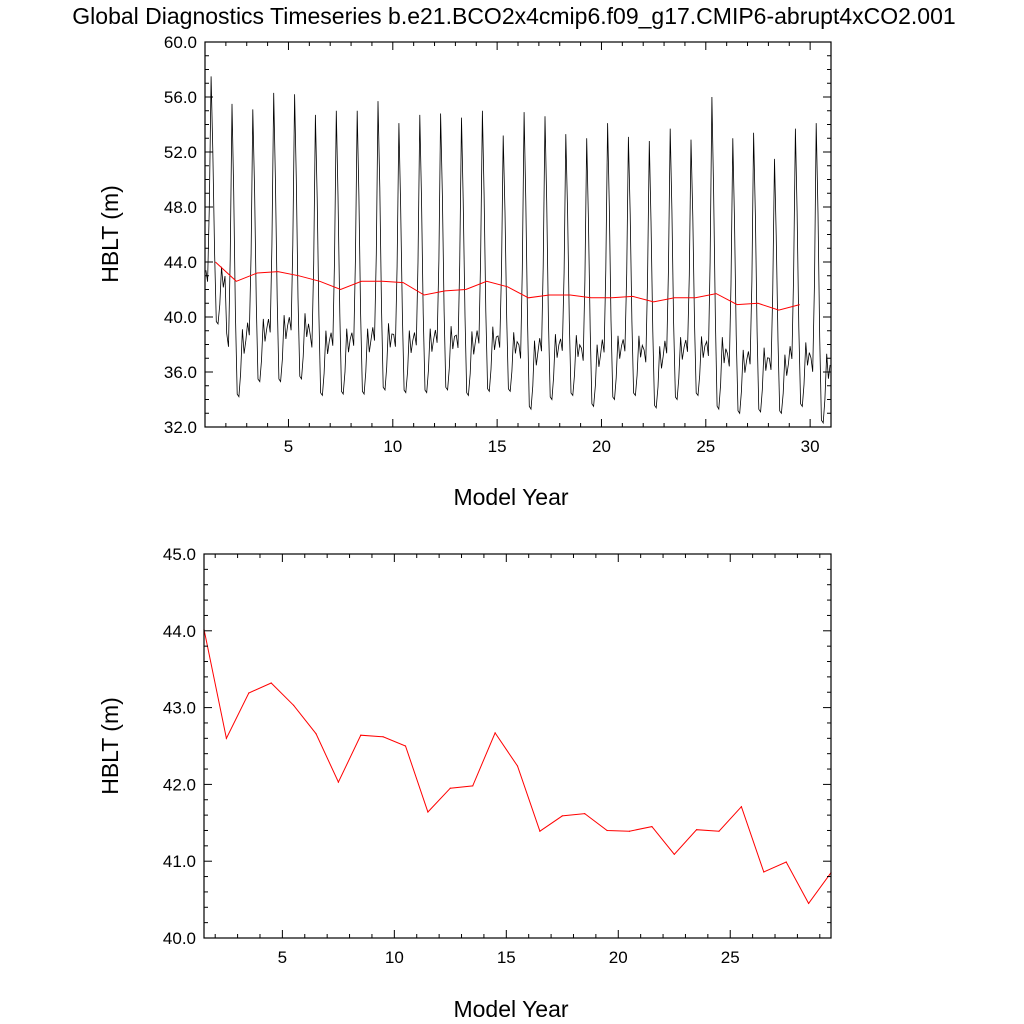  Describe the element at coordinates (110, 746) in the screenshot. I see `bottom-y-axis-label: HBLT (m)` at that location.